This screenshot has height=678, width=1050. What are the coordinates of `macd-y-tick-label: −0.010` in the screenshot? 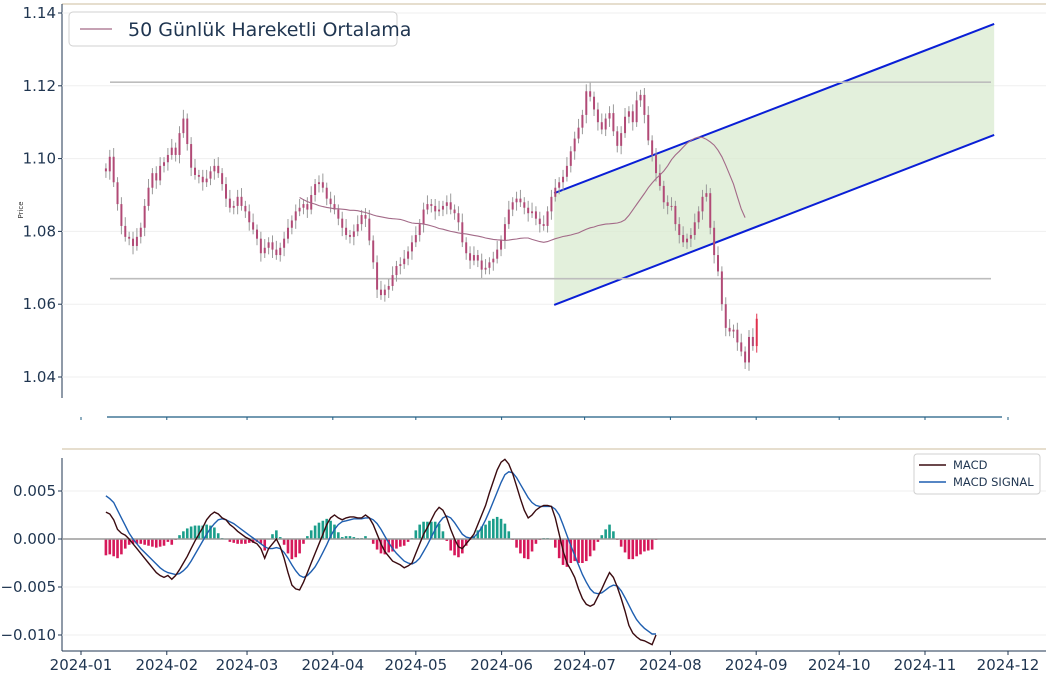 It's located at (28, 635).